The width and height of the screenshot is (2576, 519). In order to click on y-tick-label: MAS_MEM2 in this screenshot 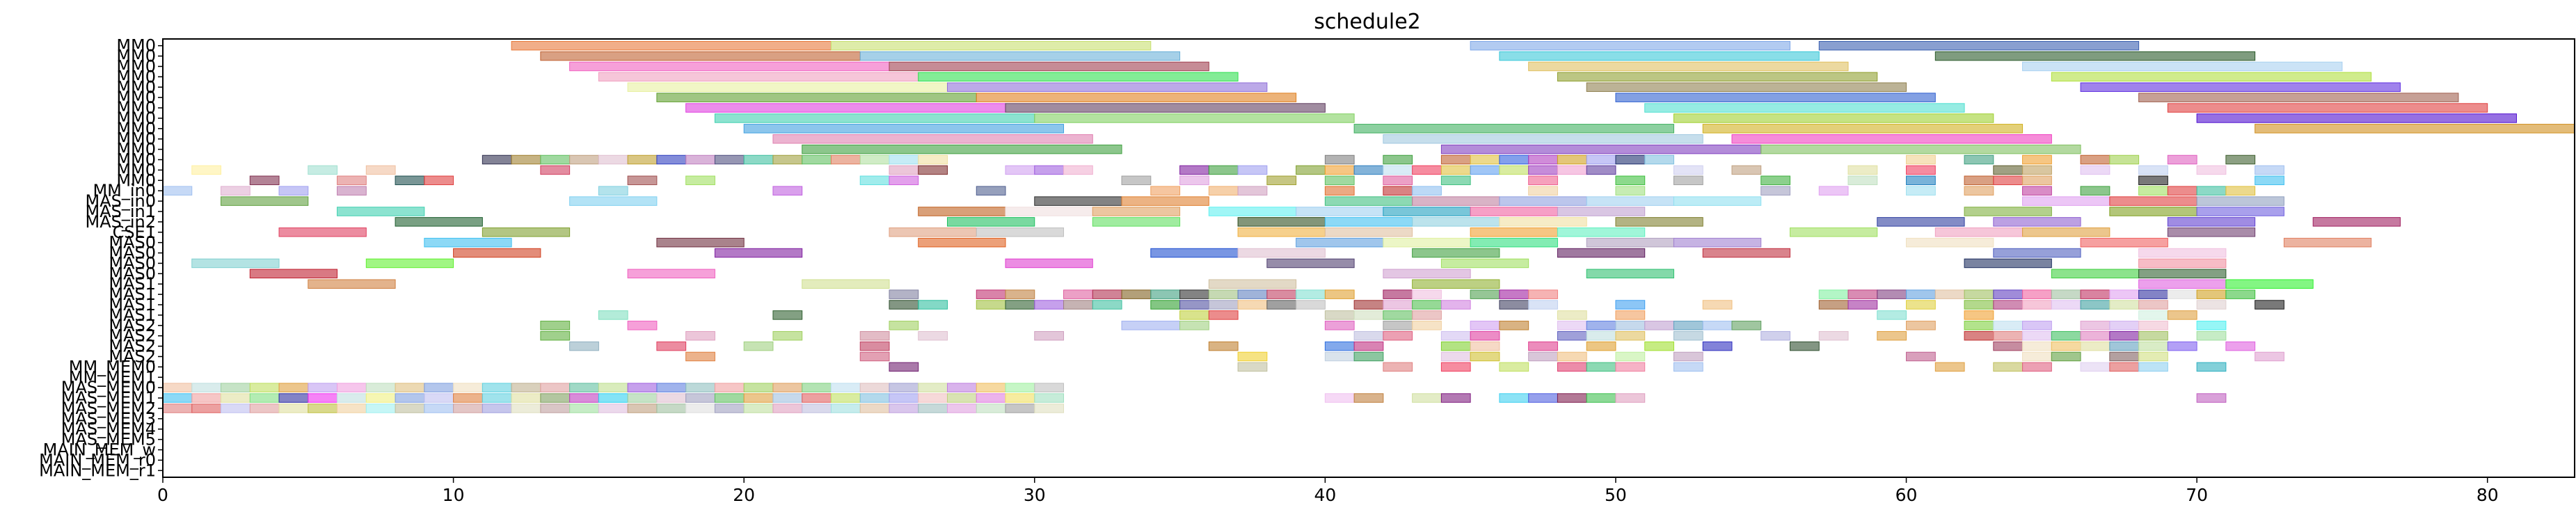, I will do `click(108, 409)`.